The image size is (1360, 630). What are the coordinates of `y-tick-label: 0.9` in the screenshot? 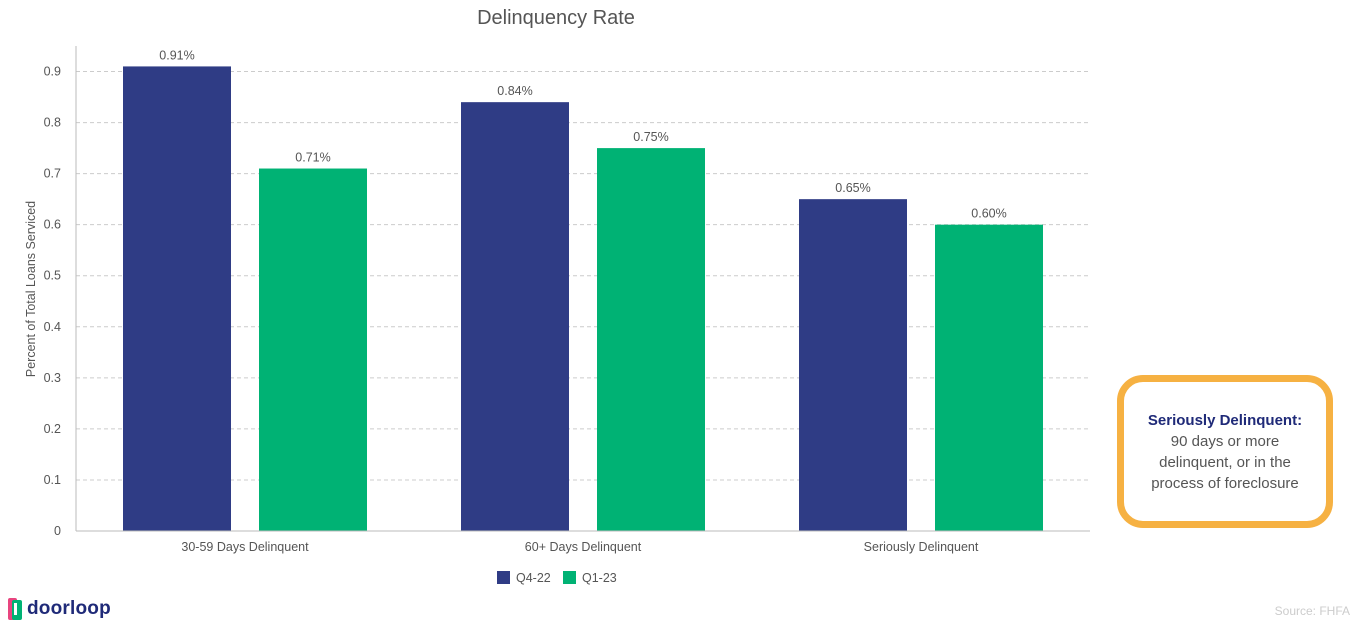 It's located at (52, 72).